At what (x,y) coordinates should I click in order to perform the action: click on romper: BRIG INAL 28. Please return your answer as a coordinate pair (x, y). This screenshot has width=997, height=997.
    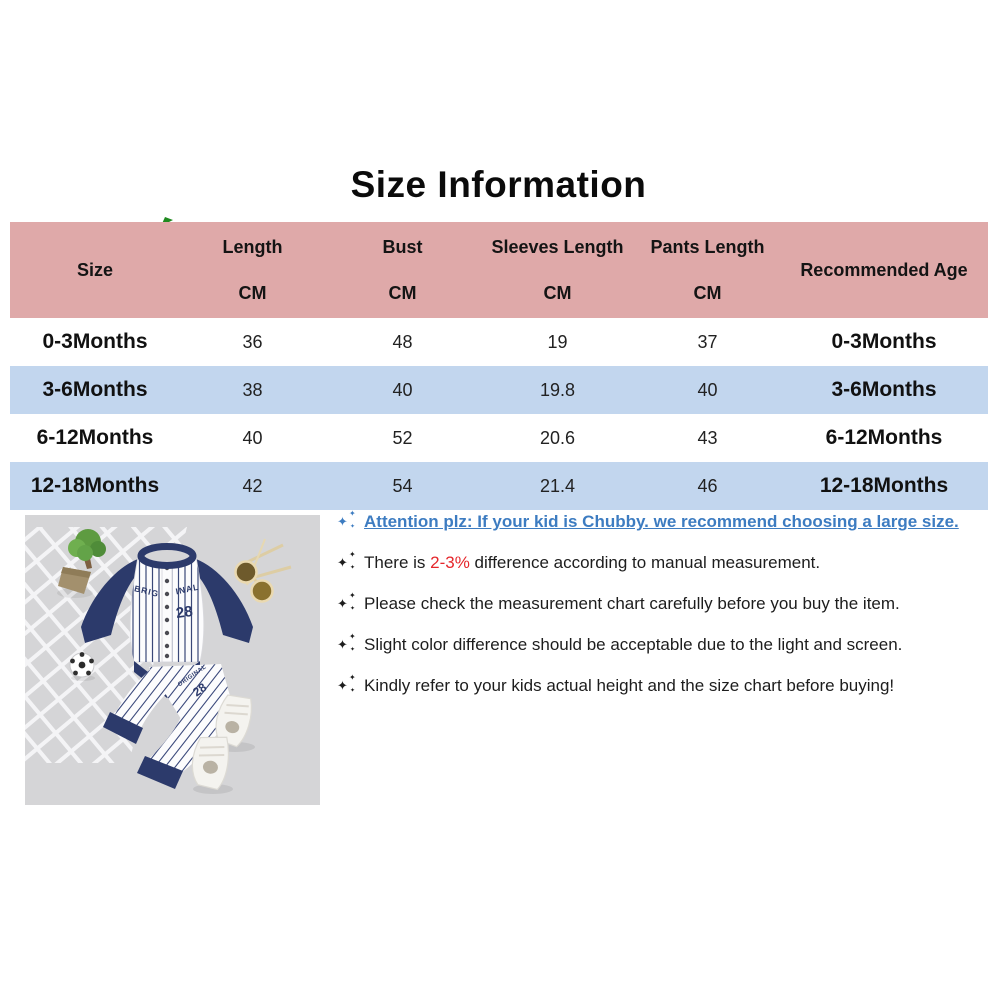
    Looking at the image, I should click on (167, 620).